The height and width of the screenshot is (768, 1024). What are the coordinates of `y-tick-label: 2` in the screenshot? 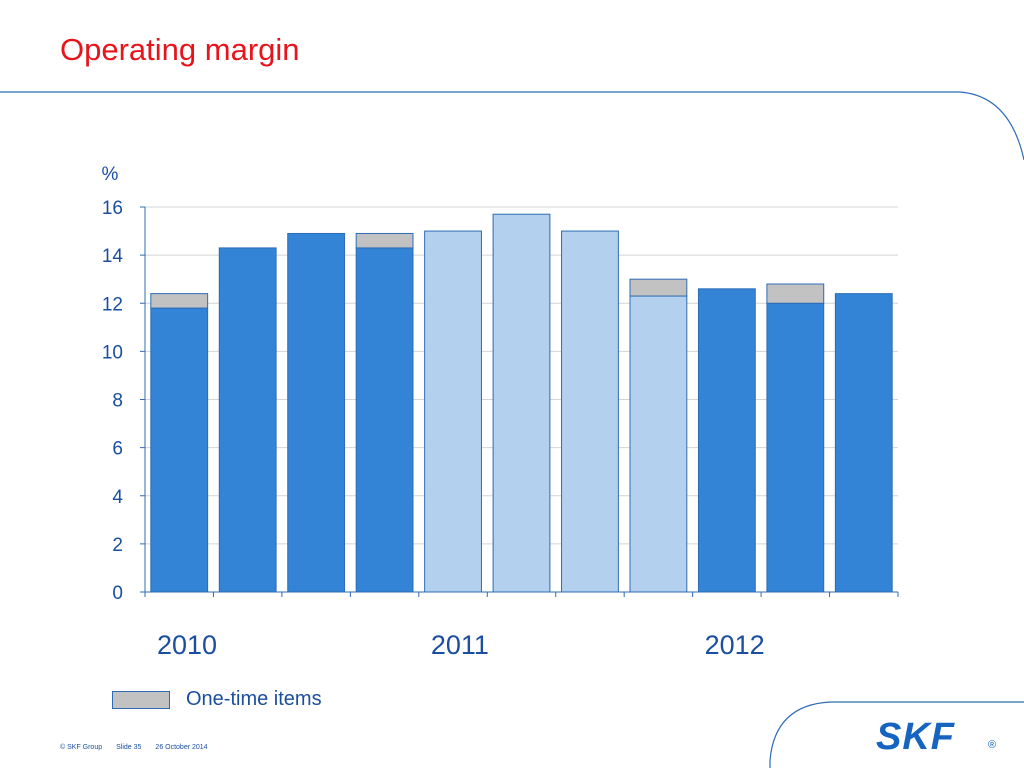 It's located at (117, 545).